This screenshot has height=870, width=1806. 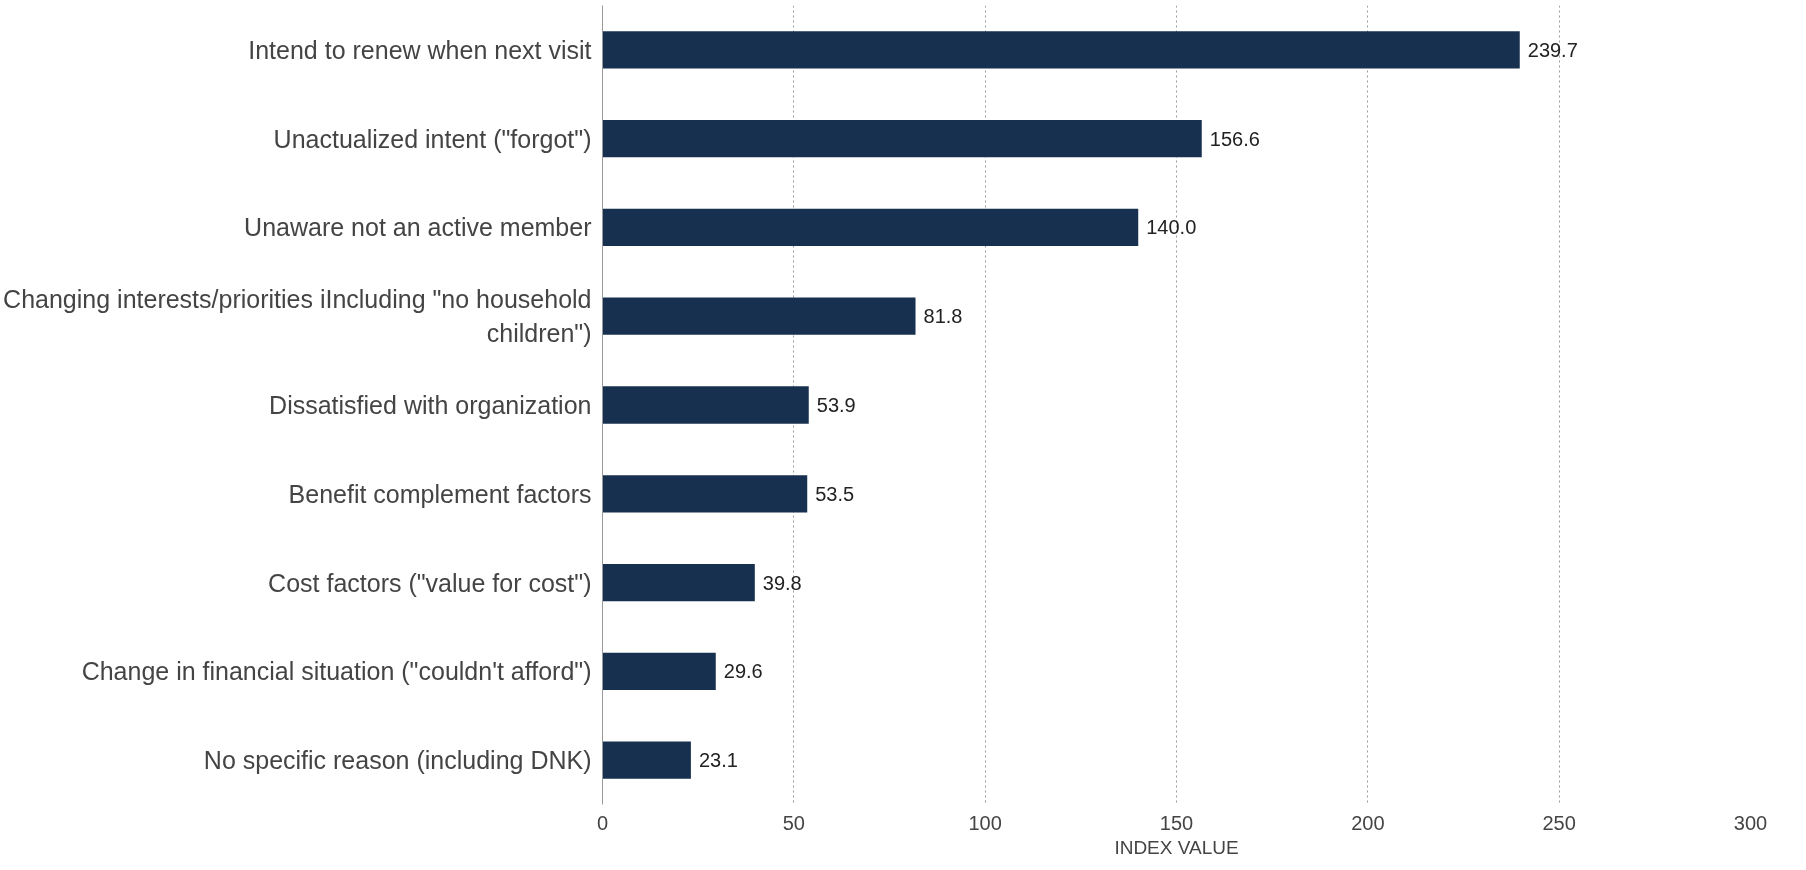 I want to click on x-tick-label: 250, so click(x=1559, y=822).